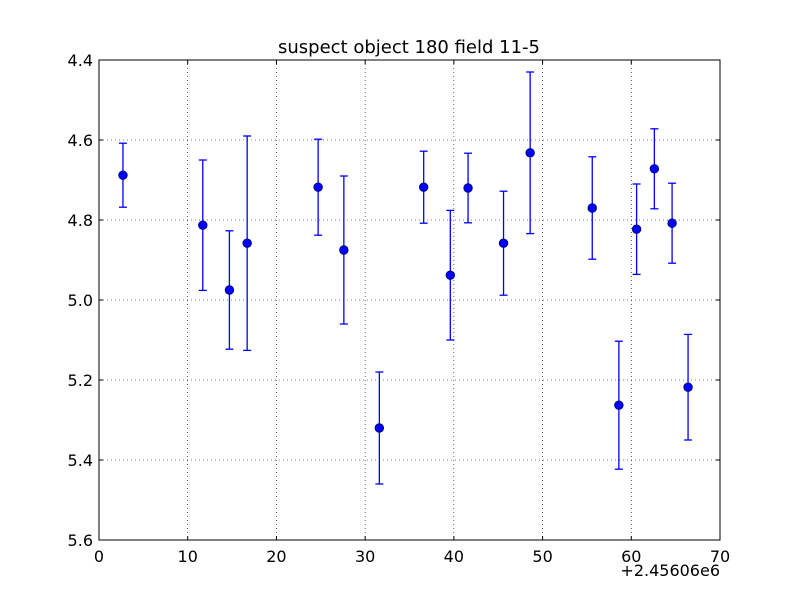 The image size is (800, 600). Describe the element at coordinates (80, 380) in the screenshot. I see `y-tick-label: 5.2` at that location.